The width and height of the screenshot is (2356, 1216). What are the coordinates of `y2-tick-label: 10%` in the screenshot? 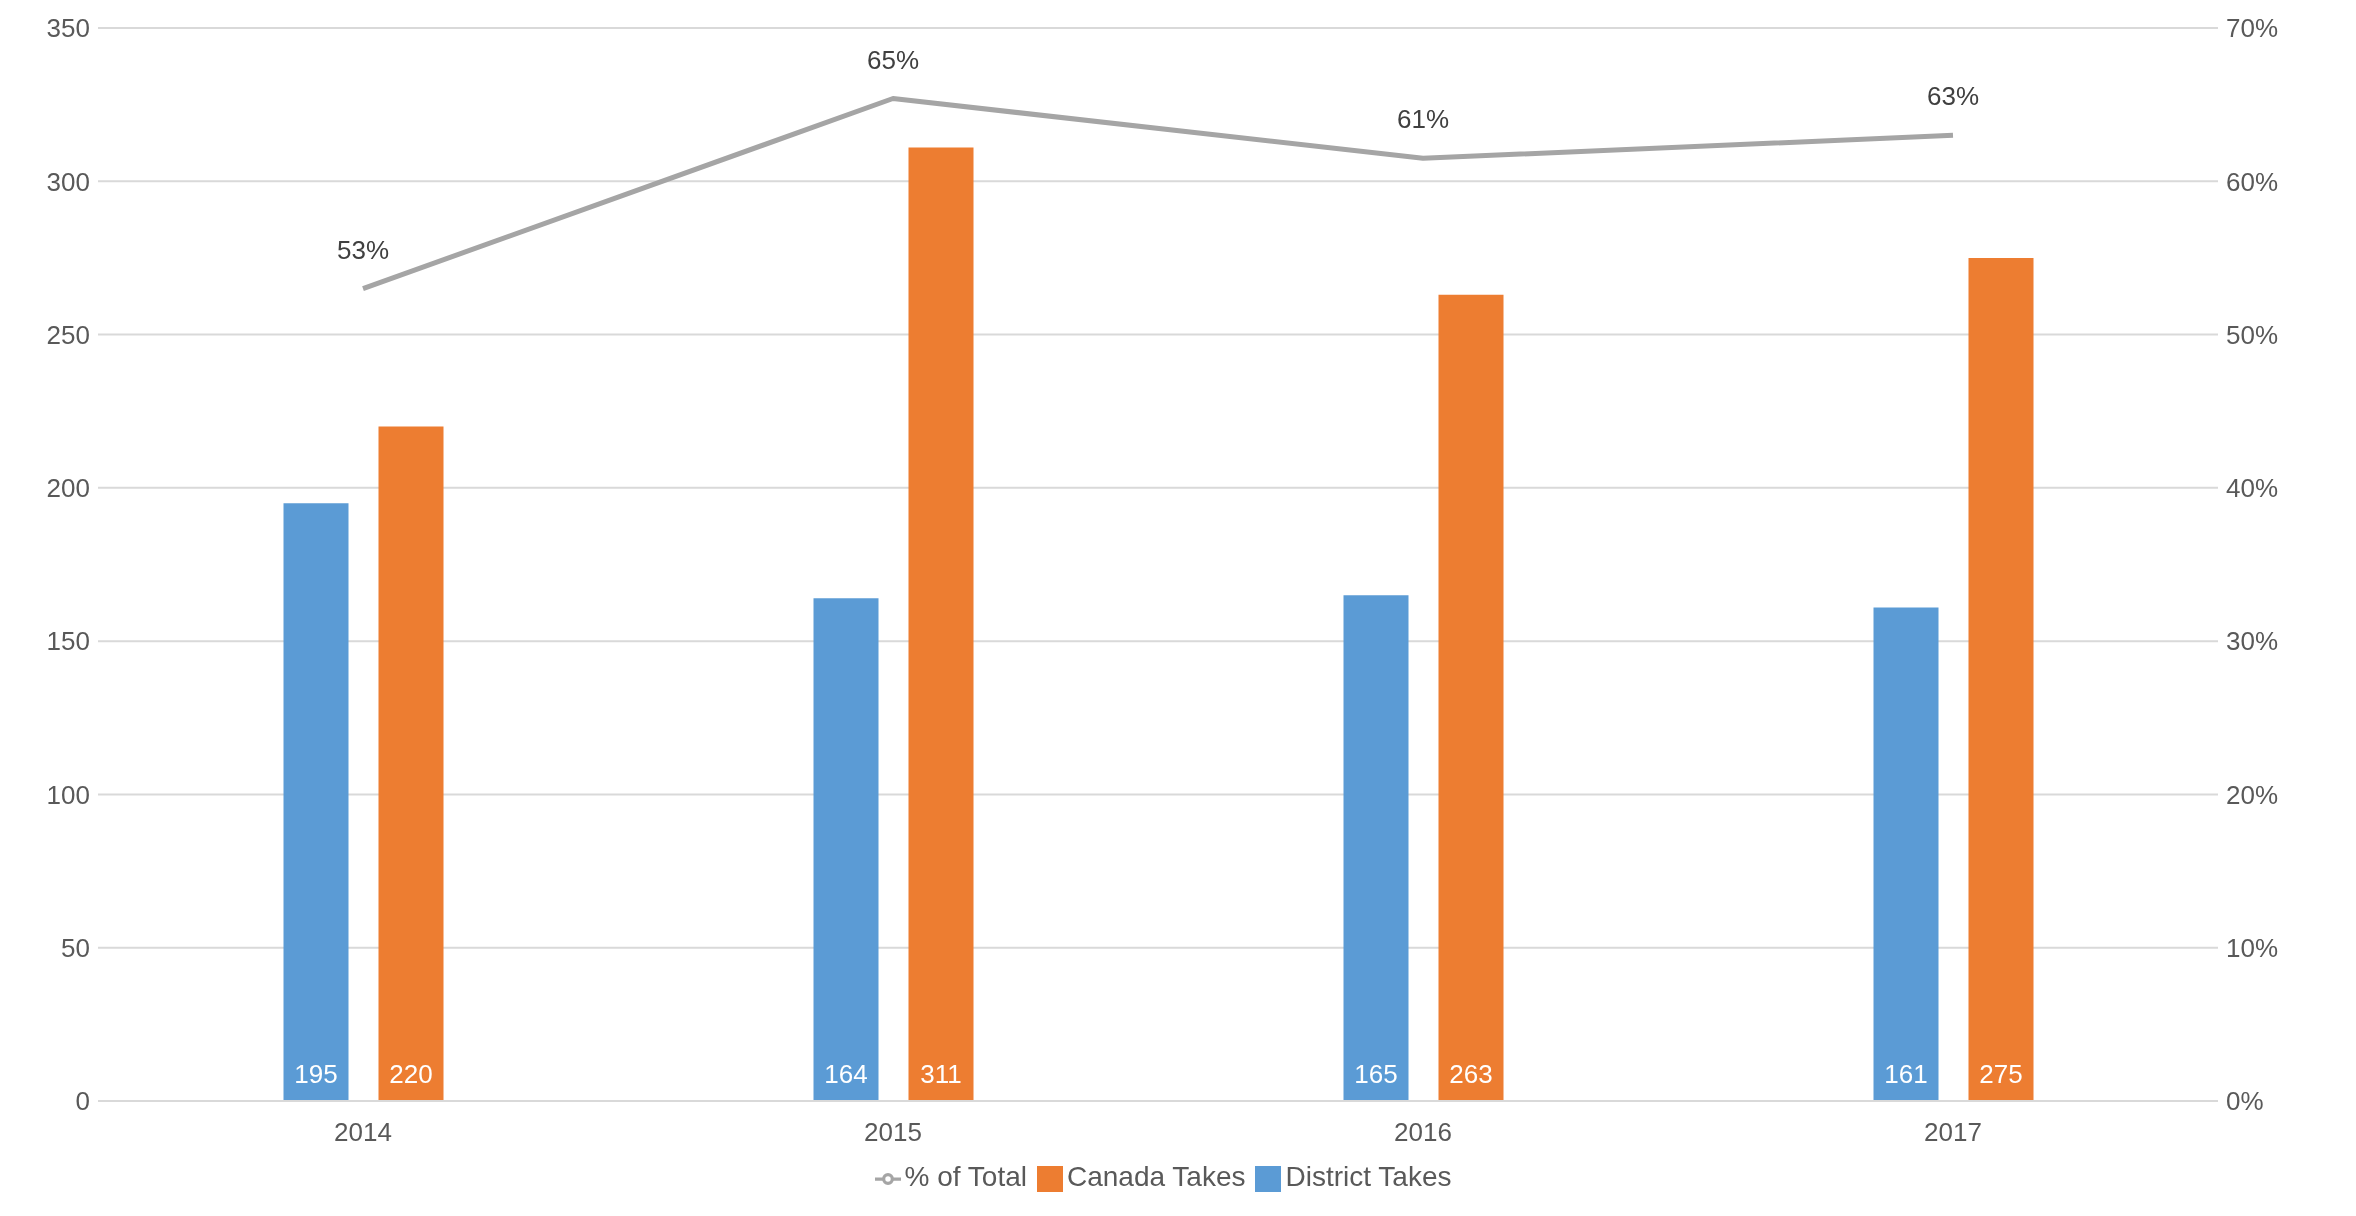 It's located at (2252, 947).